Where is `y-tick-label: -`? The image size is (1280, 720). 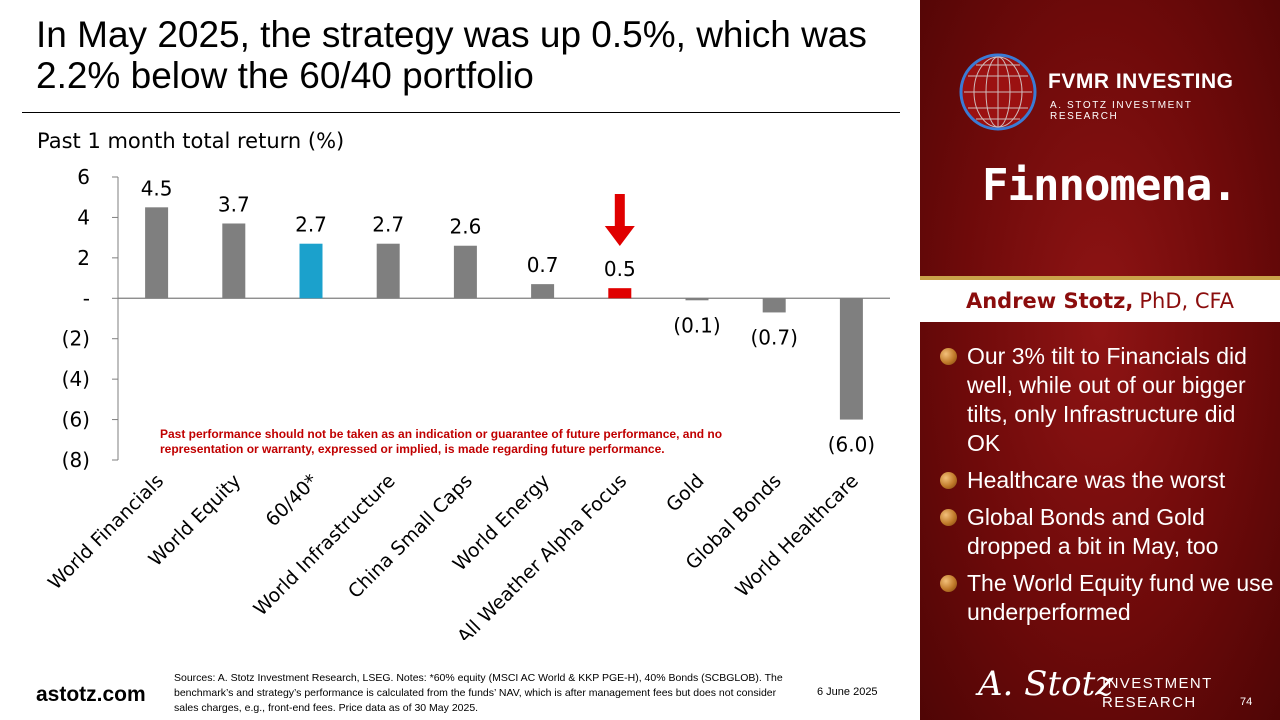 y-tick-label: - is located at coordinates (86, 298).